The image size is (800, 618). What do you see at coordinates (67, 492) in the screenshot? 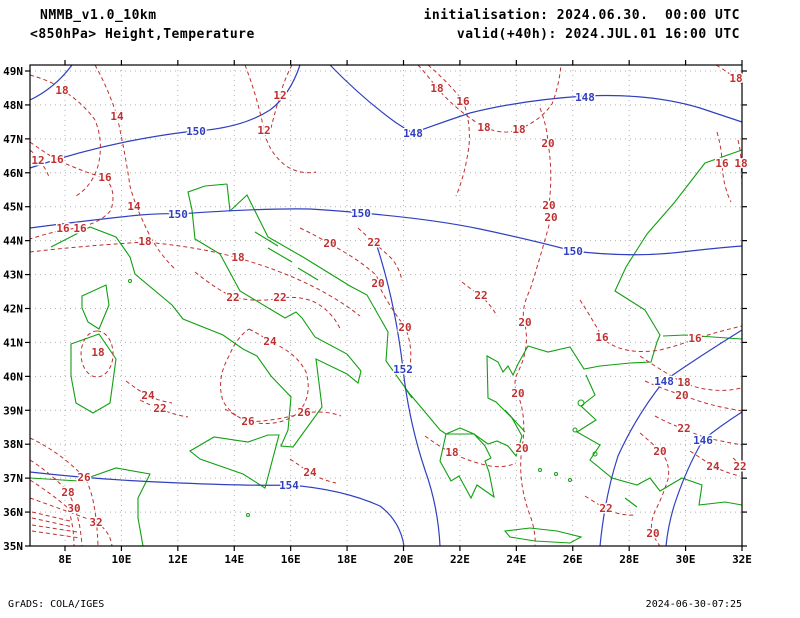
I see `svg-text: 28` at bounding box center [67, 492].